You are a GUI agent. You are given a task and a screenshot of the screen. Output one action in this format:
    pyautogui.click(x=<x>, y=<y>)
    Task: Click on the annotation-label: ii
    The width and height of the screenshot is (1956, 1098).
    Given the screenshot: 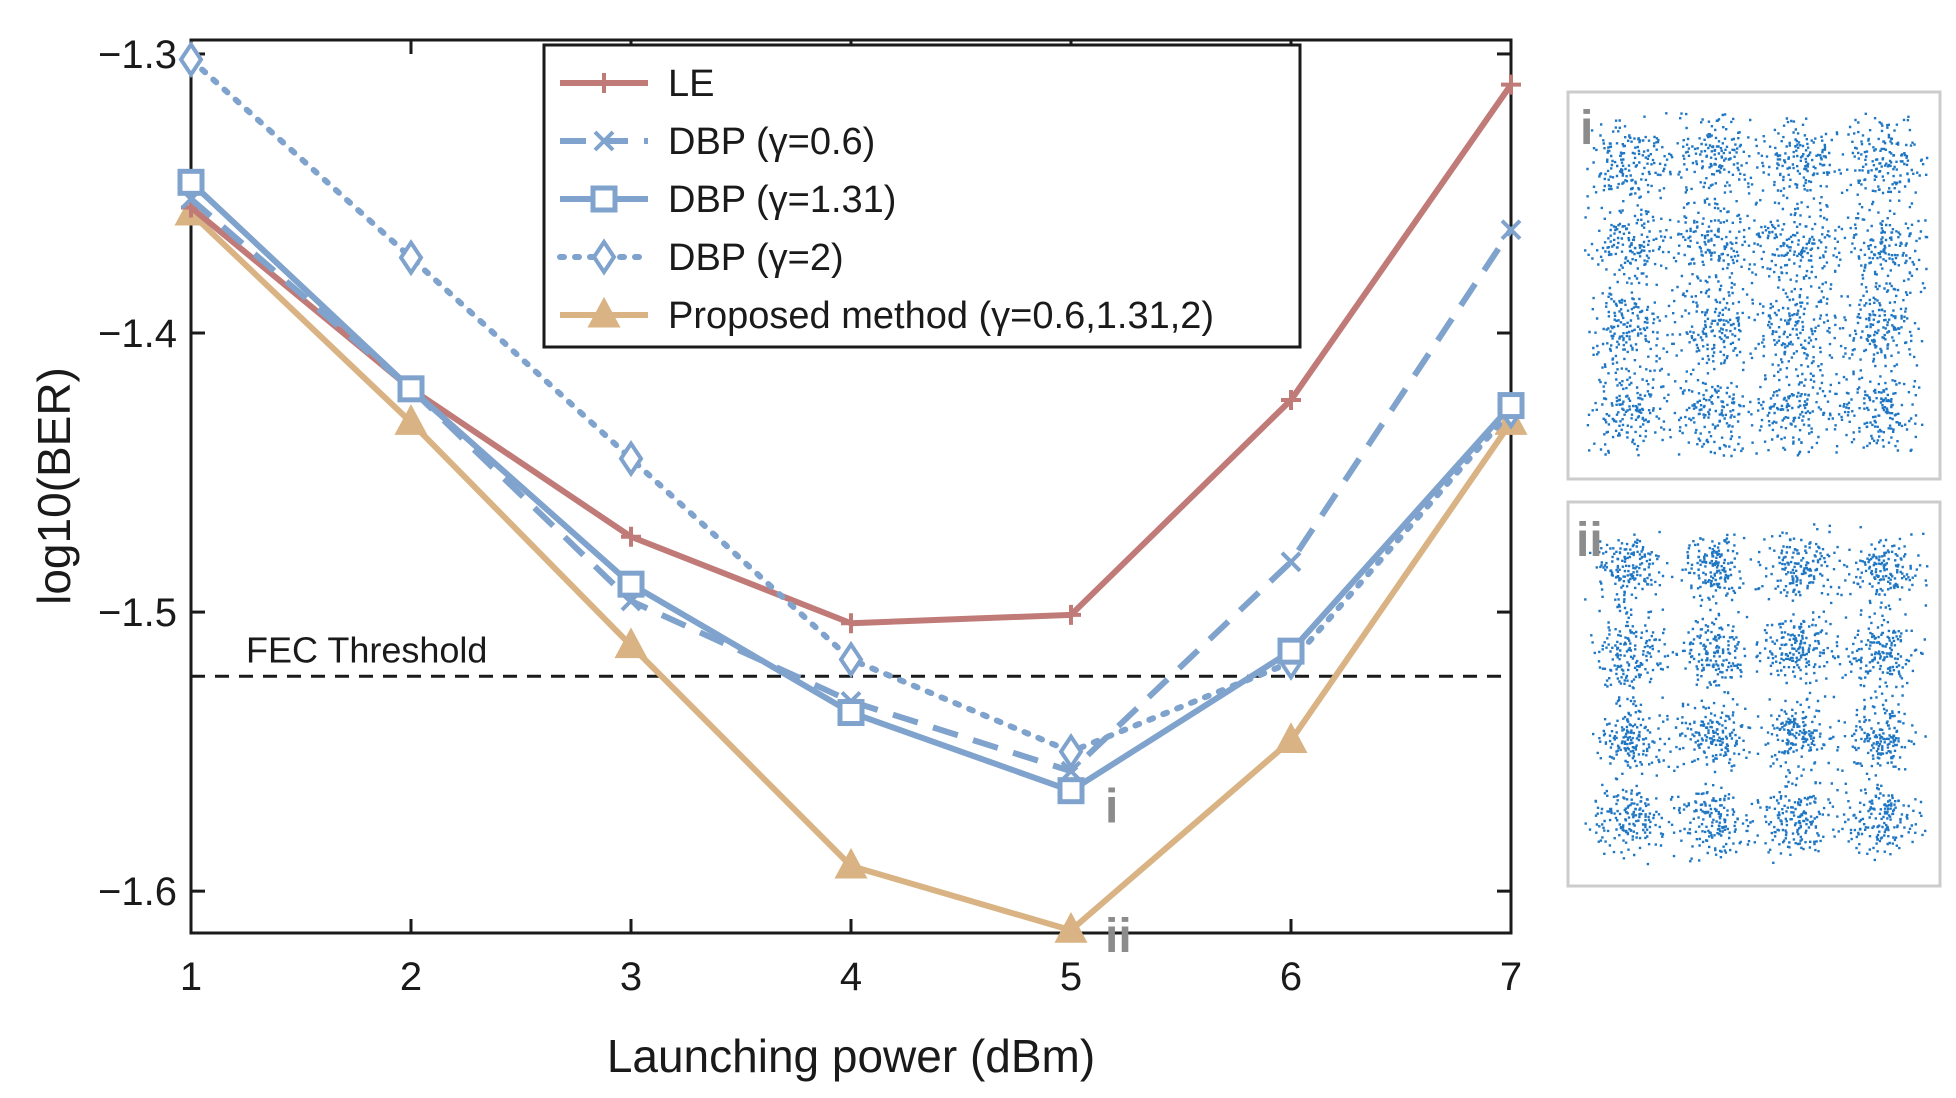 What is the action you would take?
    pyautogui.click(x=1118, y=936)
    